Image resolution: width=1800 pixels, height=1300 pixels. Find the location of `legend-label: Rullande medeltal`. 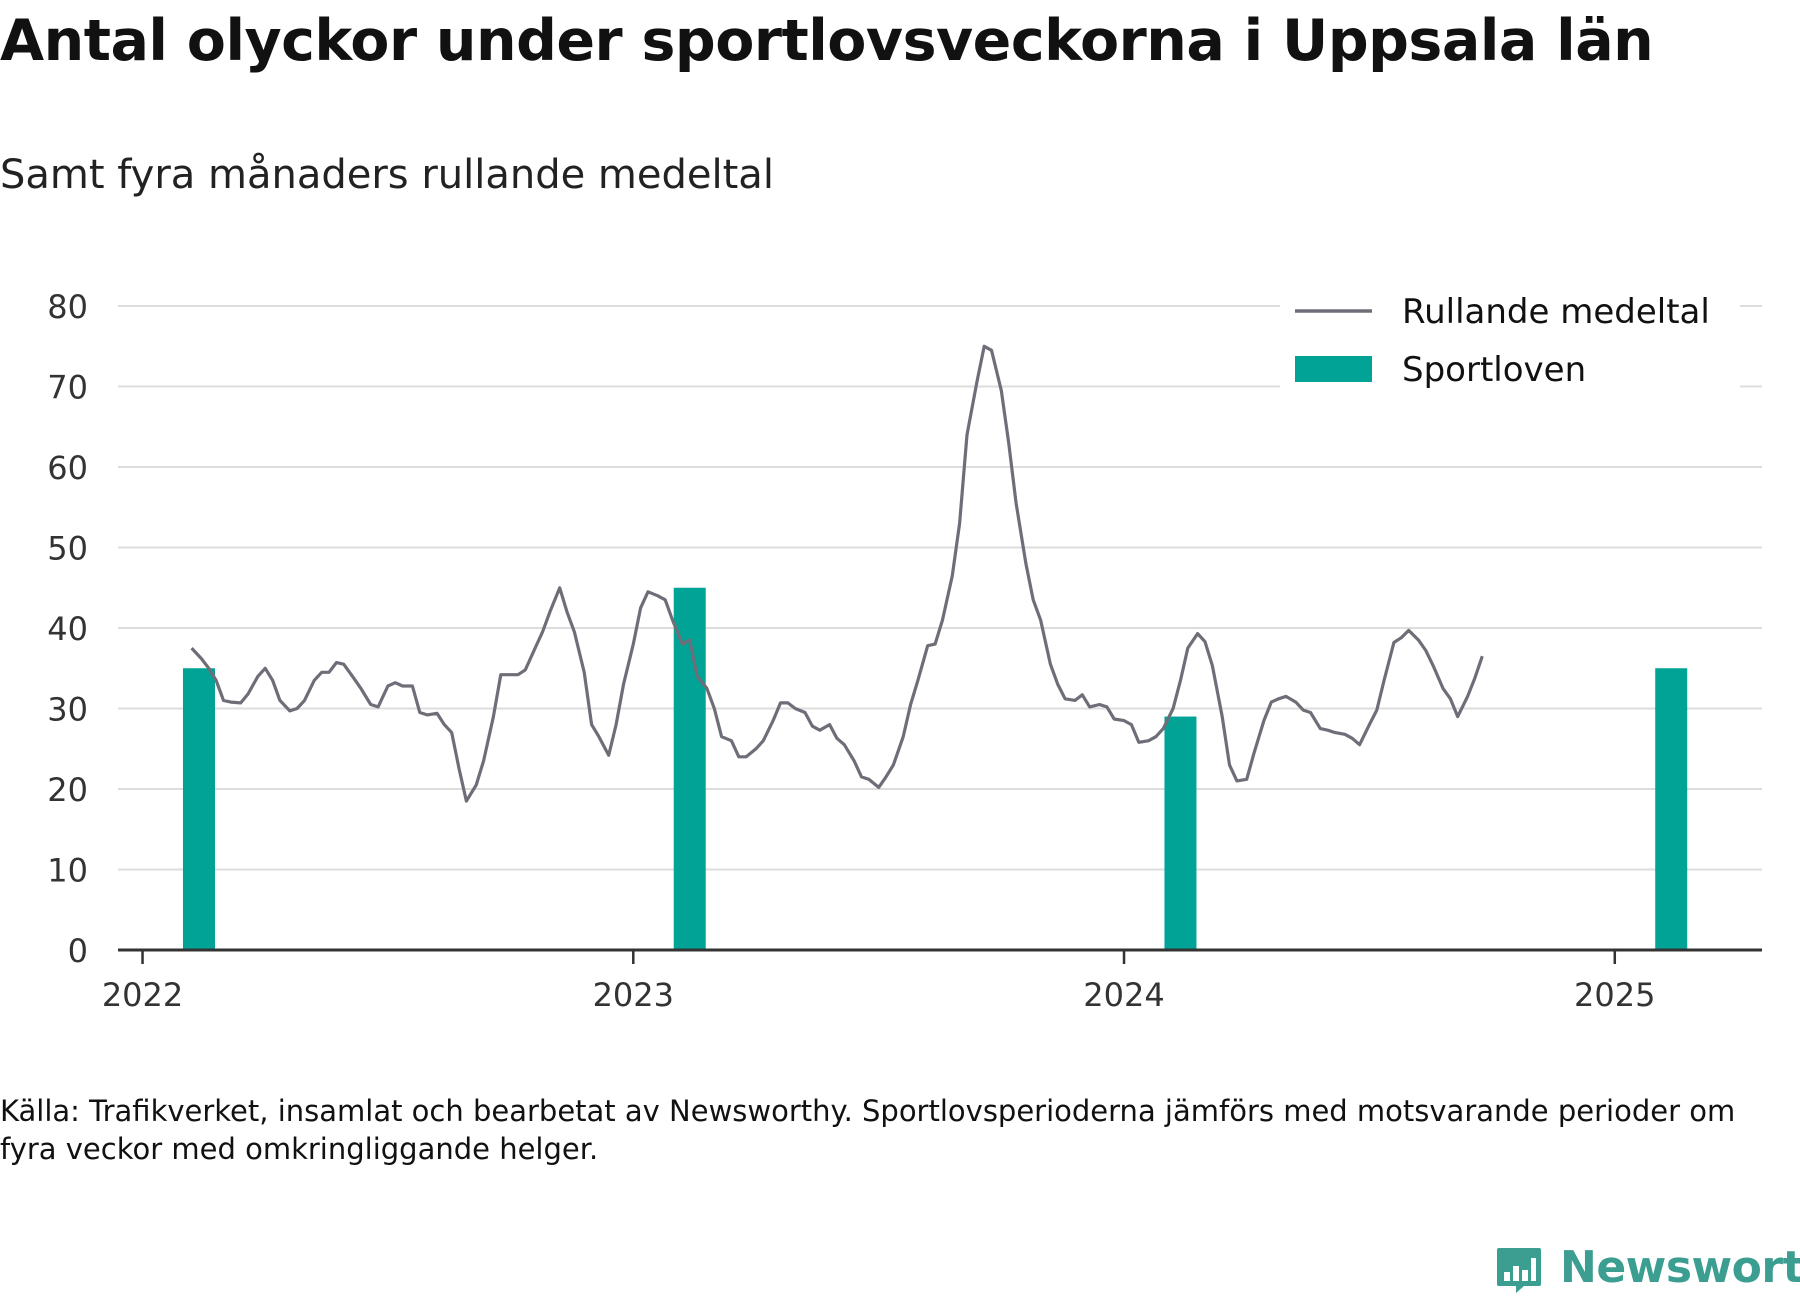

legend-label: Rullande medeltal is located at coordinates (1556, 312).